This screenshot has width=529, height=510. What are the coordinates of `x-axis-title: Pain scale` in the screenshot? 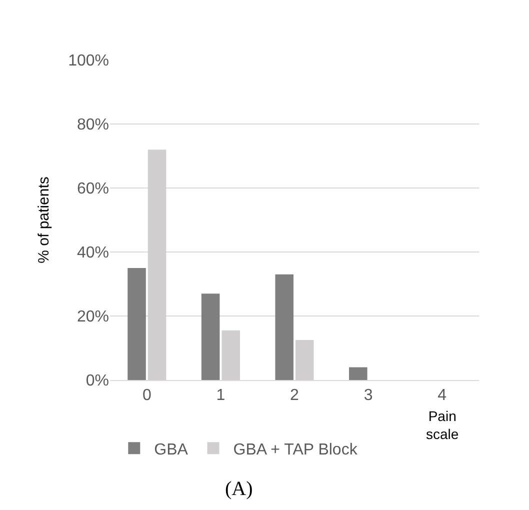 It's located at (442, 425).